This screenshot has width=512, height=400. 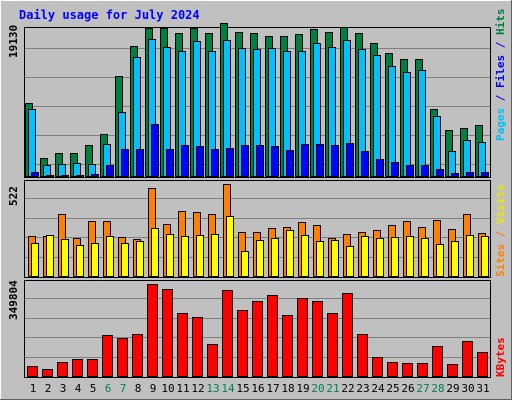 What do you see at coordinates (63, 388) in the screenshot?
I see `x-tick-label-day-3: 3` at bounding box center [63, 388].